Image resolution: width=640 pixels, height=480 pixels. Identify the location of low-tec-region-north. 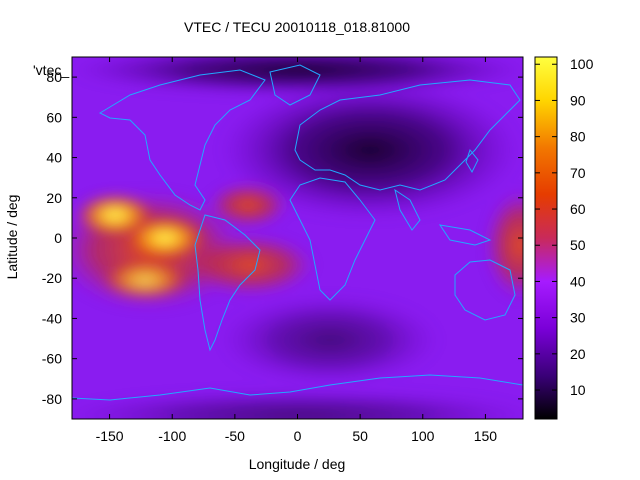
(370, 150).